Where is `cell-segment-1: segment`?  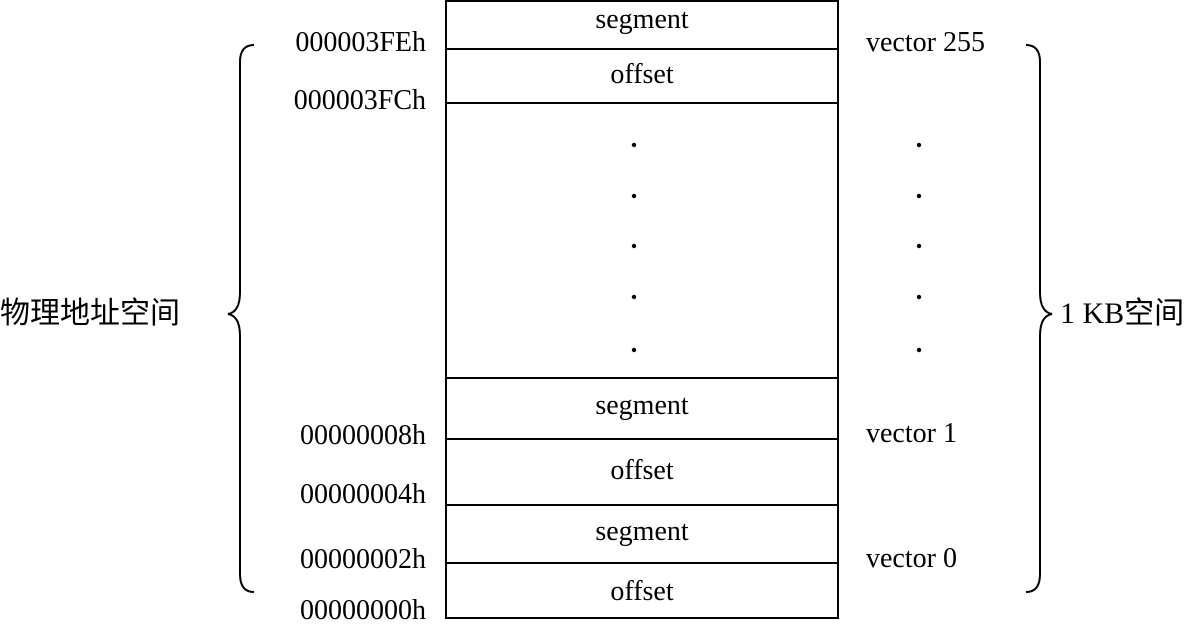 cell-segment-1: segment is located at coordinates (642, 405).